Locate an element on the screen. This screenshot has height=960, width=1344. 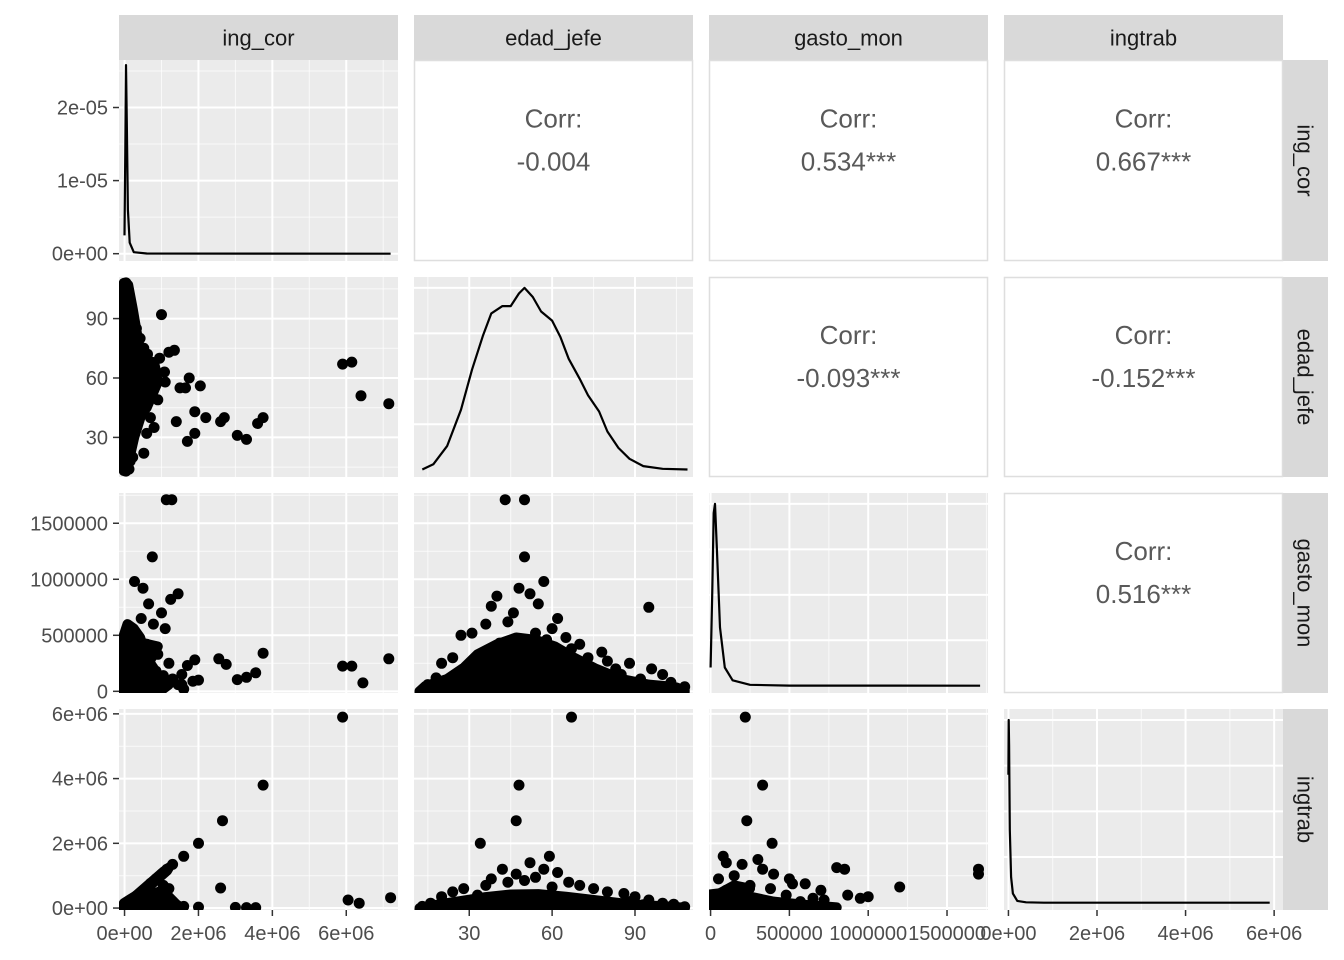
panel-edad_jefe-ing_cor is located at coordinates (258, 377).